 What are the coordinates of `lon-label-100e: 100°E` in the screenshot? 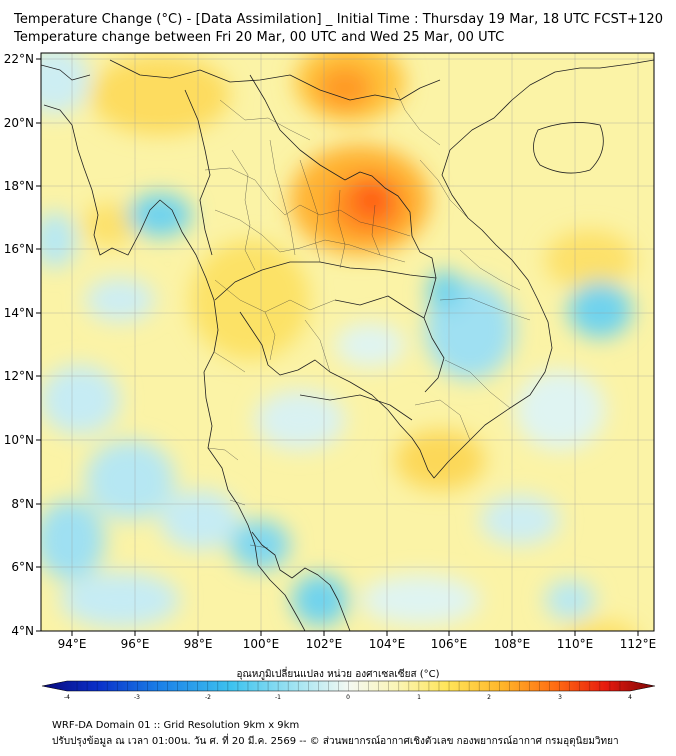 It's located at (261, 644).